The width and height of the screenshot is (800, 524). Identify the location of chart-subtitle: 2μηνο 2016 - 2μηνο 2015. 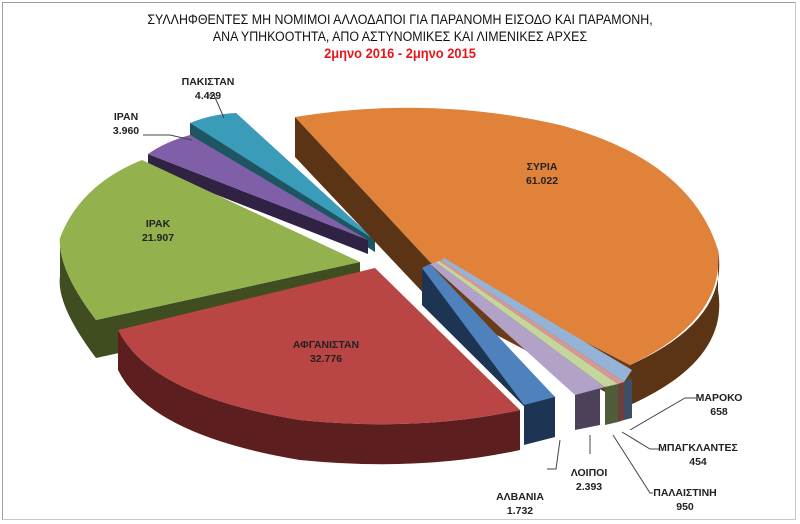
(400, 53).